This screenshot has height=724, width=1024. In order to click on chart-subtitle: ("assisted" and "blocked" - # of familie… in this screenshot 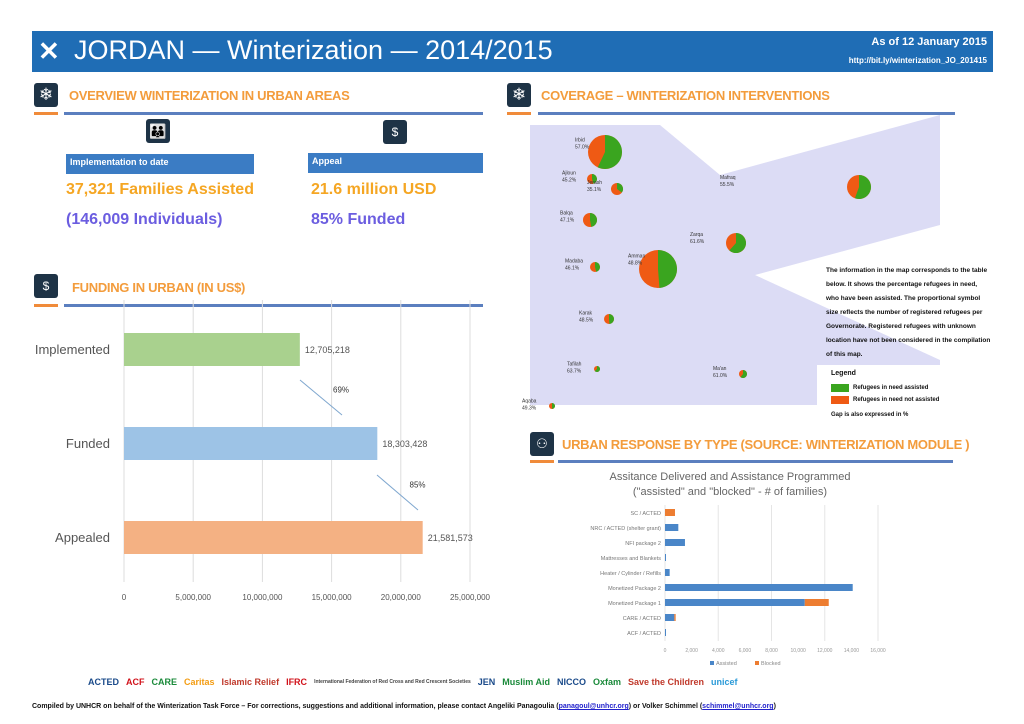, I will do `click(730, 492)`.